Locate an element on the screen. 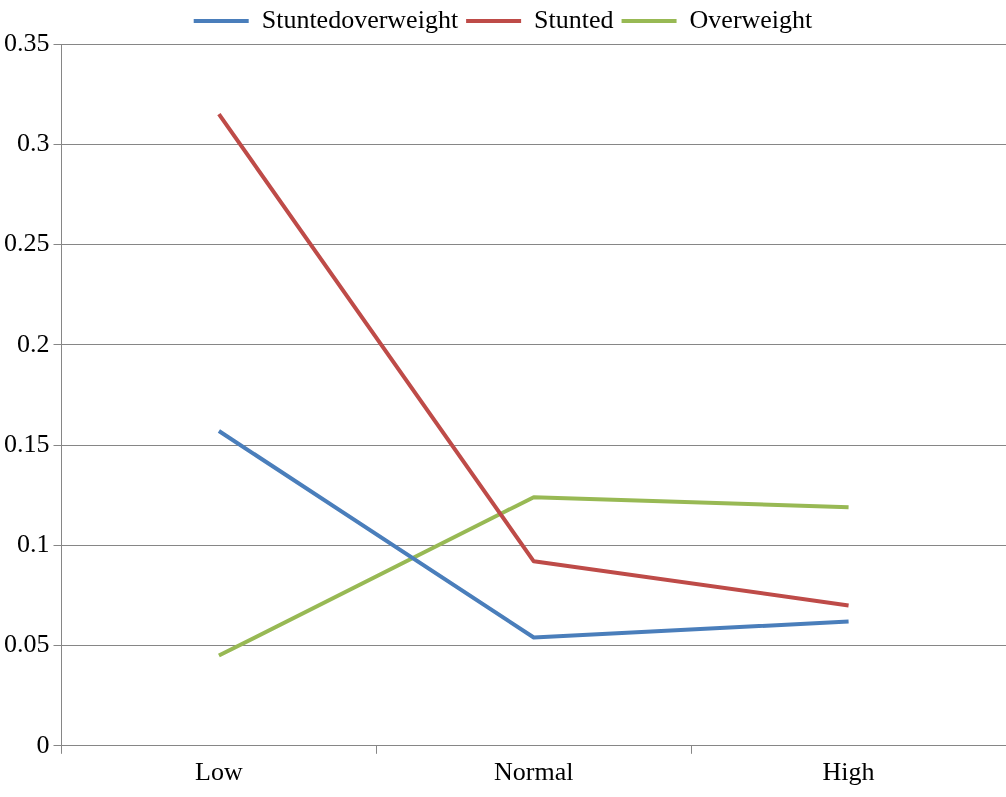 The height and width of the screenshot is (797, 1006). y-tick-label: 0 is located at coordinates (43, 744).